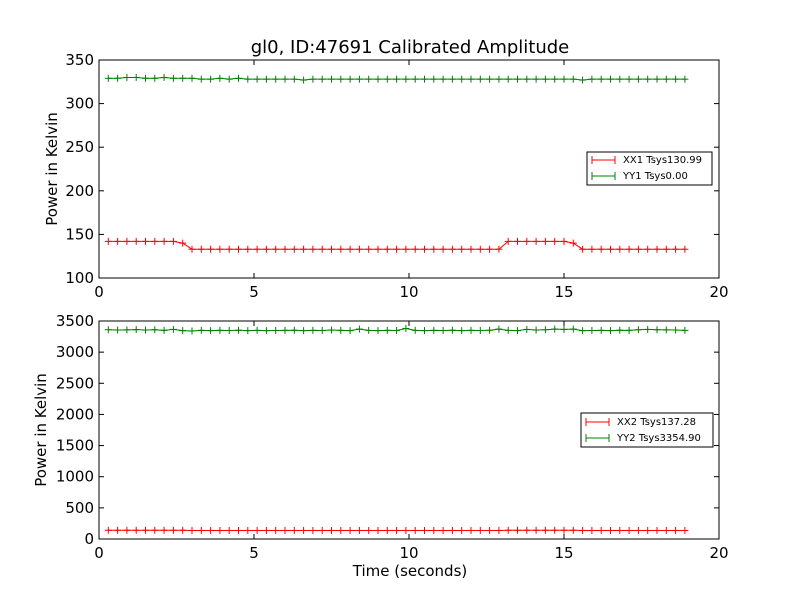 This screenshot has height=600, width=800. What do you see at coordinates (75, 352) in the screenshot?
I see `y-tick-label: 3000` at bounding box center [75, 352].